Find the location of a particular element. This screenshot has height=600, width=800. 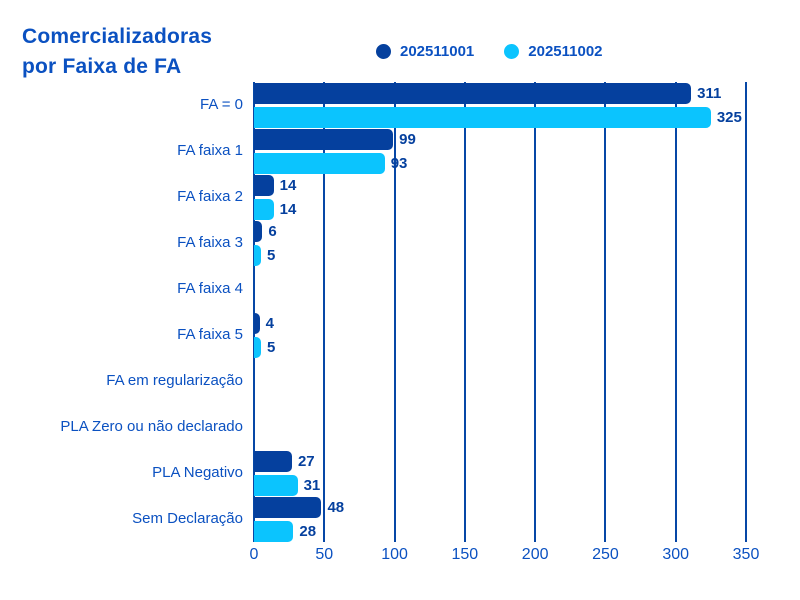

category-label: FA faixa 3 is located at coordinates (210, 242).